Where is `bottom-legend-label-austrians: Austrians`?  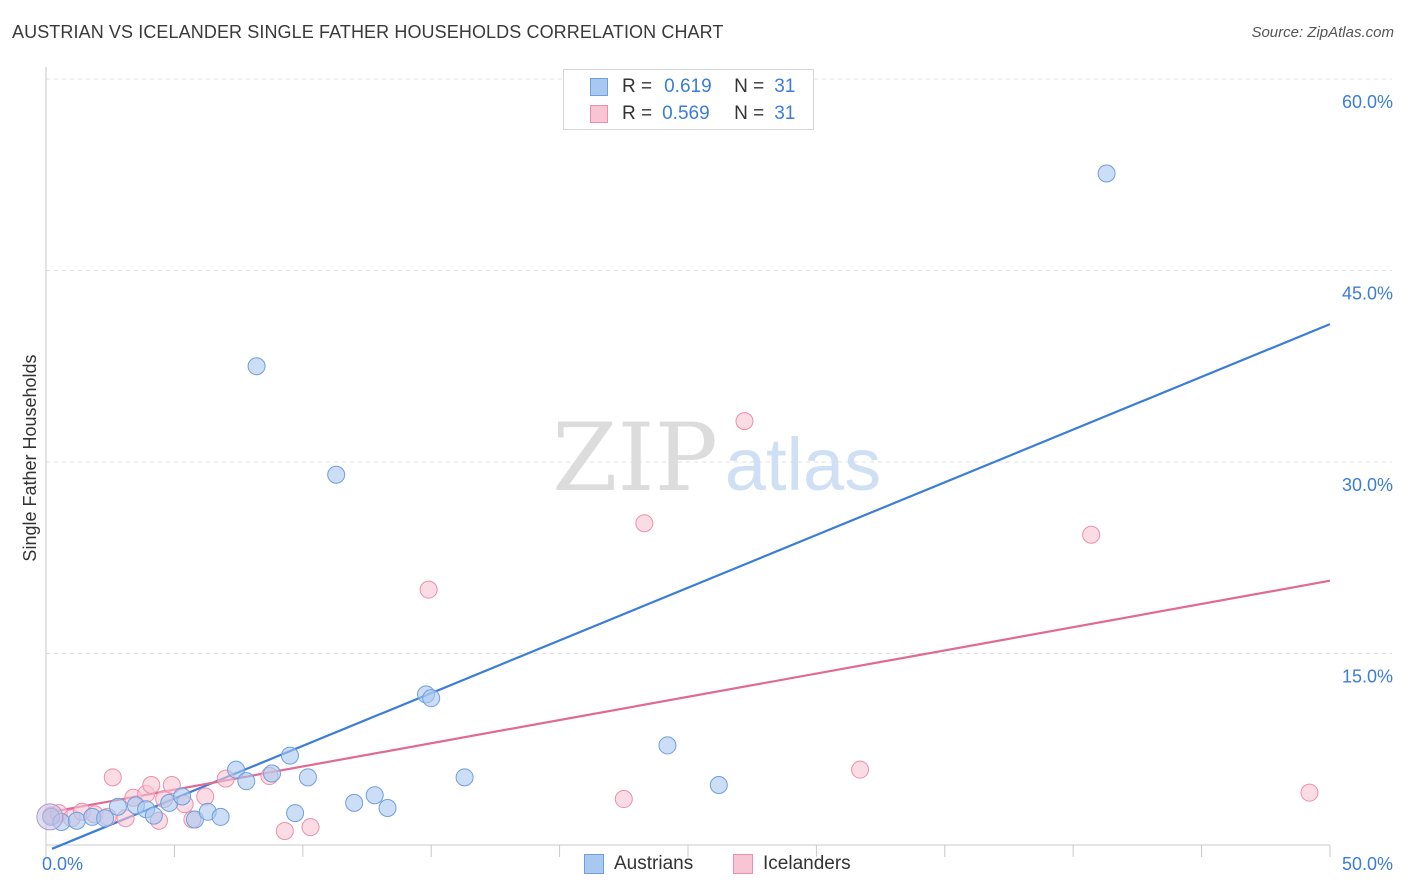
bottom-legend-label-austrians: Austrians is located at coordinates (654, 863).